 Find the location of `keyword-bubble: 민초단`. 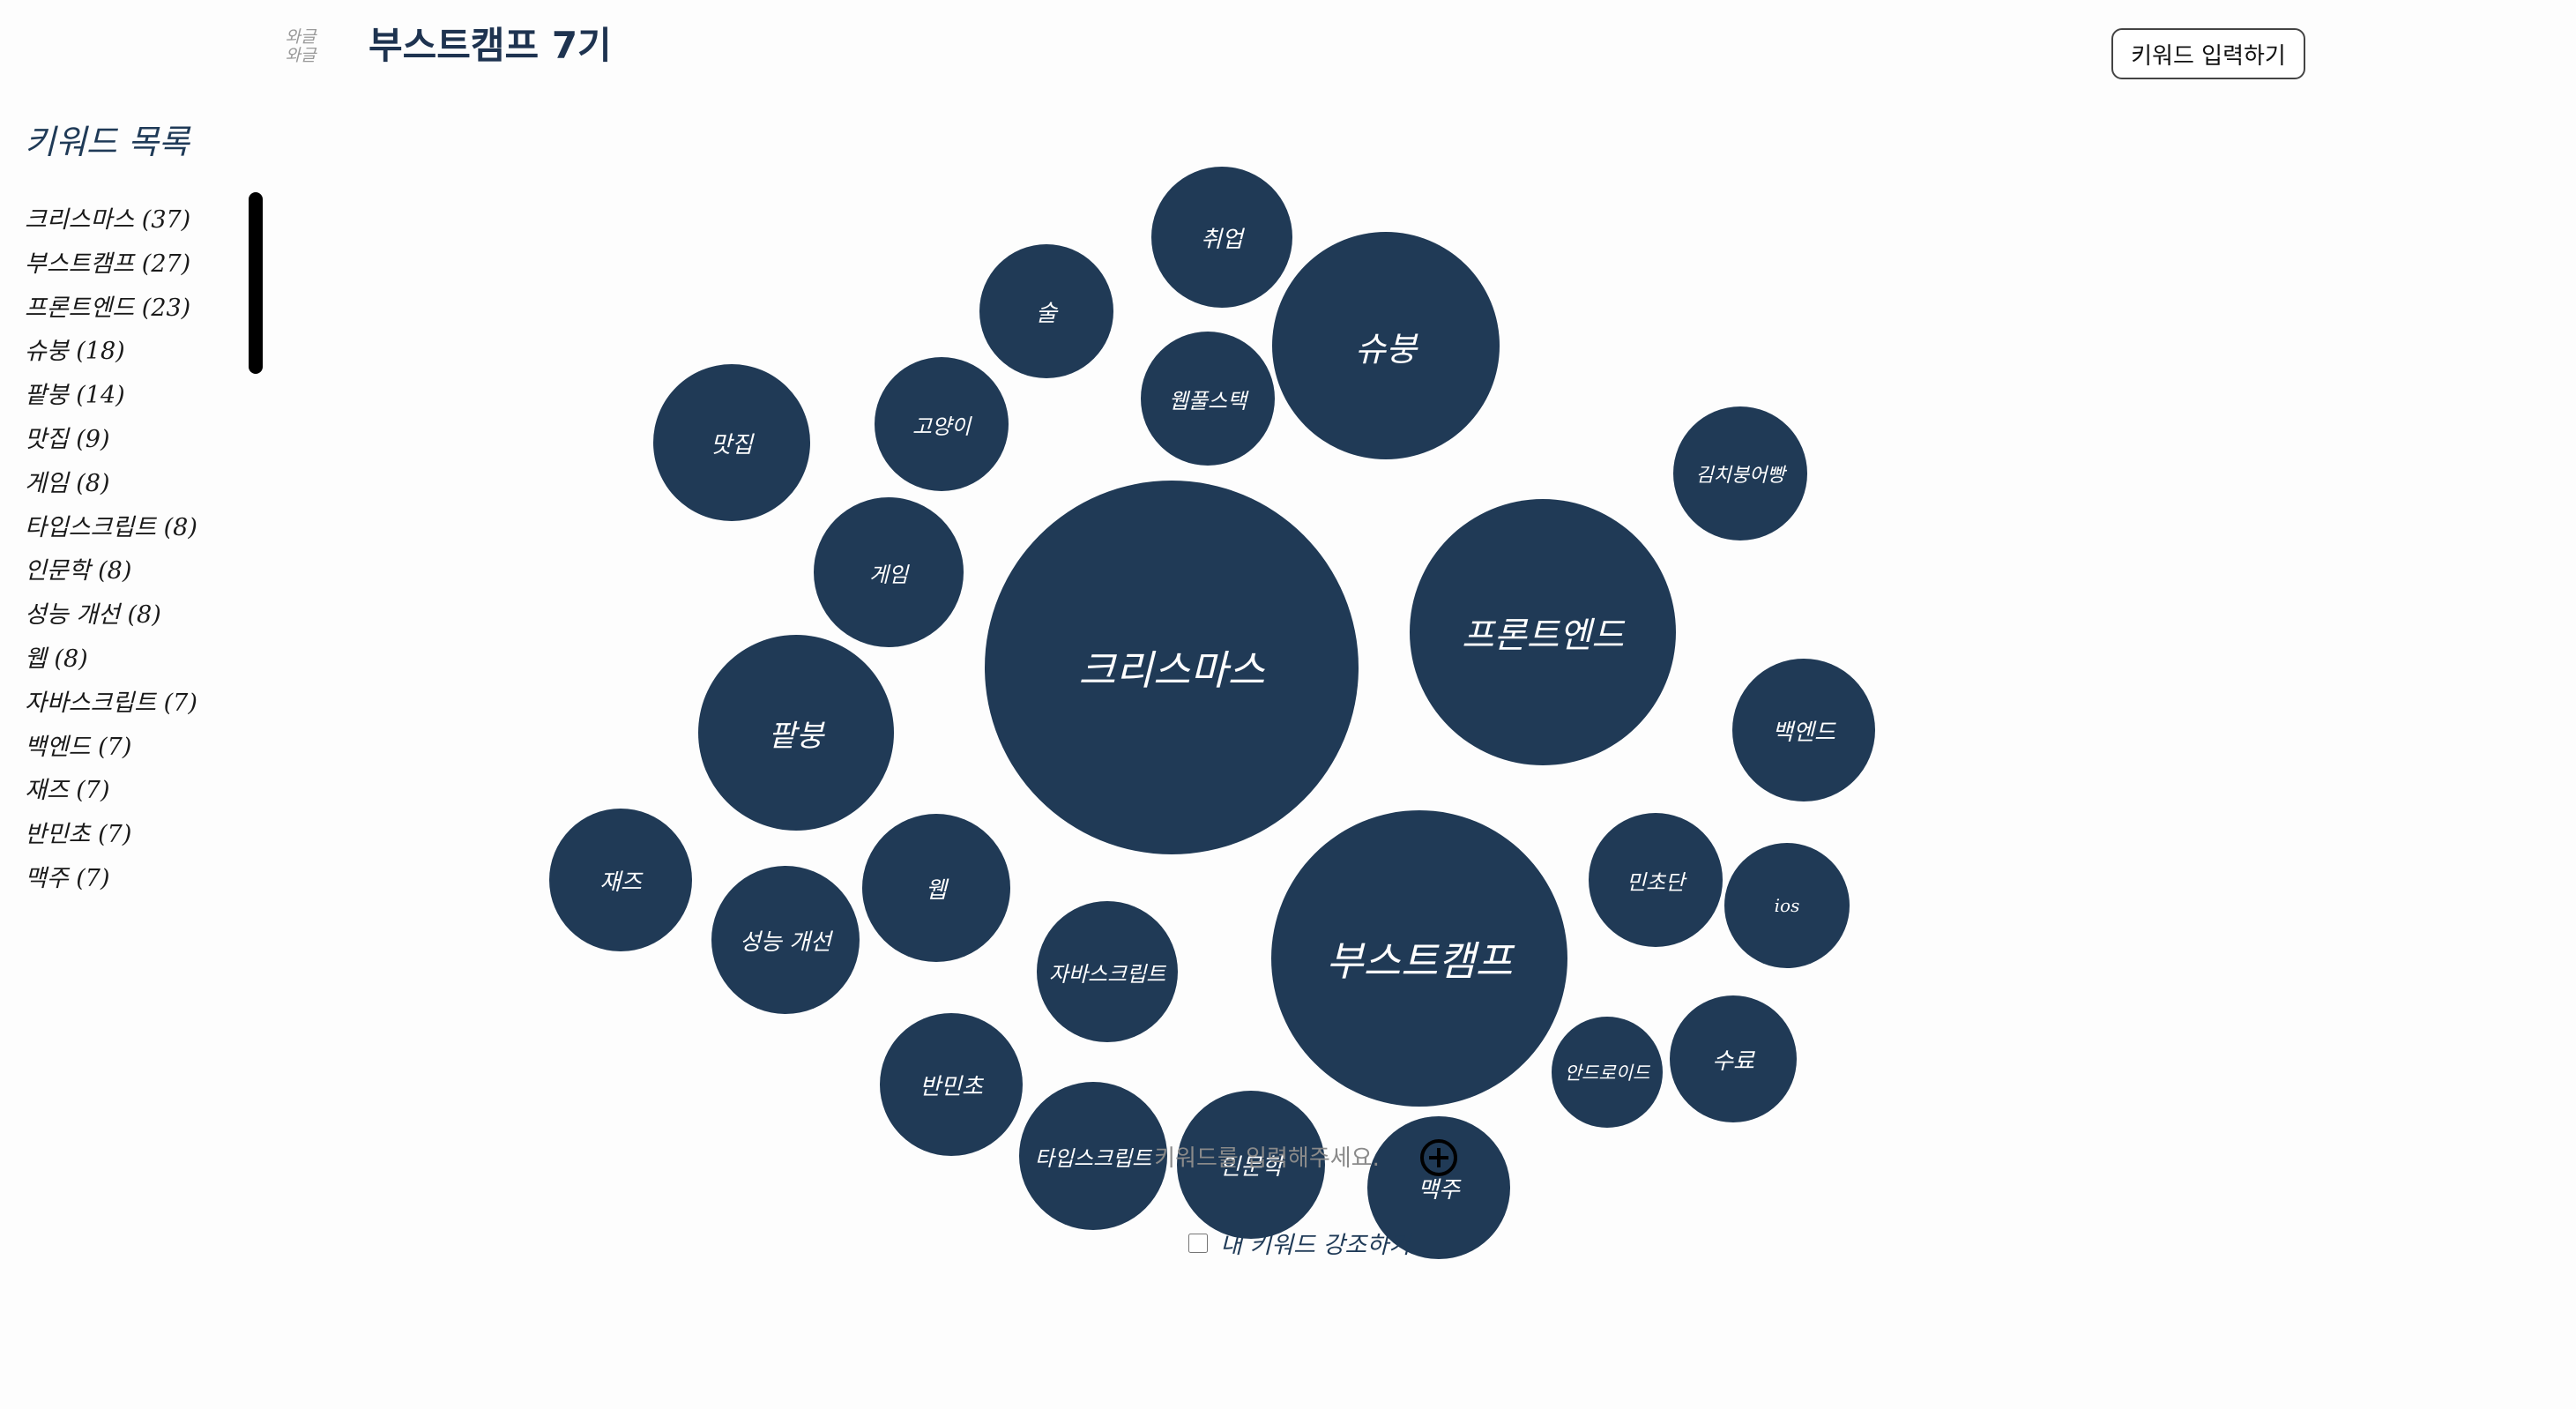

keyword-bubble: 민초단 is located at coordinates (1656, 880).